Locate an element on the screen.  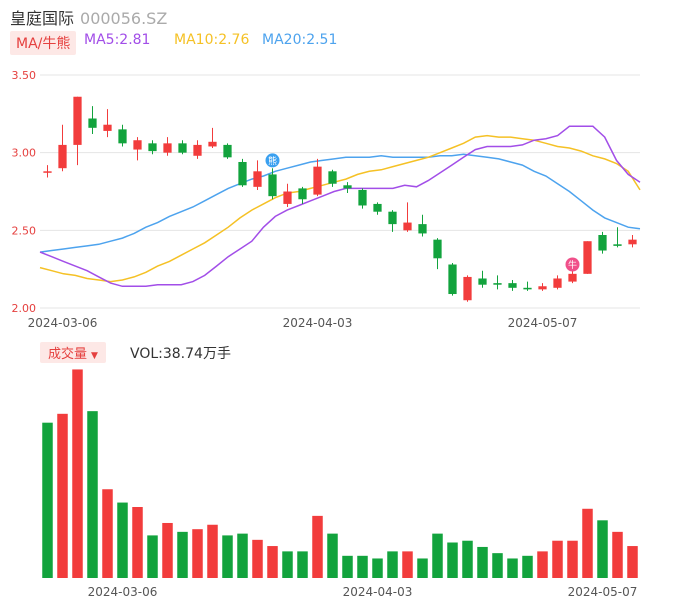
bear-marker: 熊 is located at coordinates (272, 160).